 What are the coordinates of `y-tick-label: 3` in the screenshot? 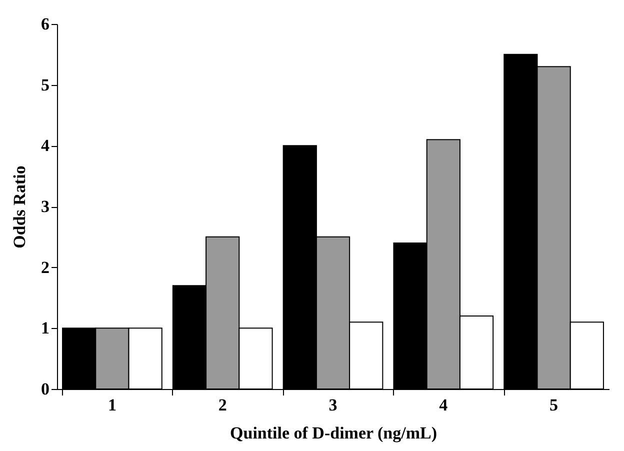 It's located at (45, 206).